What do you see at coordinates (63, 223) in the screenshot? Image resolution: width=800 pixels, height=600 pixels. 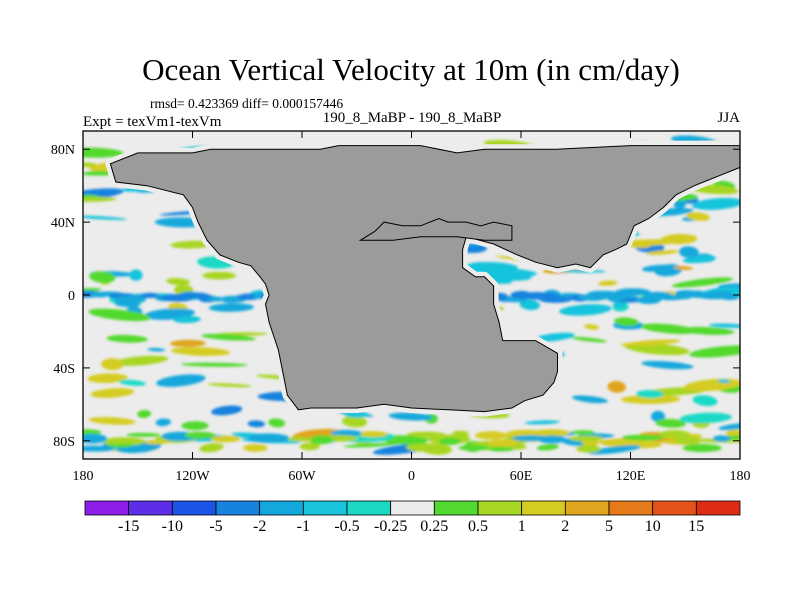 I see `y-tick-label: 40N` at bounding box center [63, 223].